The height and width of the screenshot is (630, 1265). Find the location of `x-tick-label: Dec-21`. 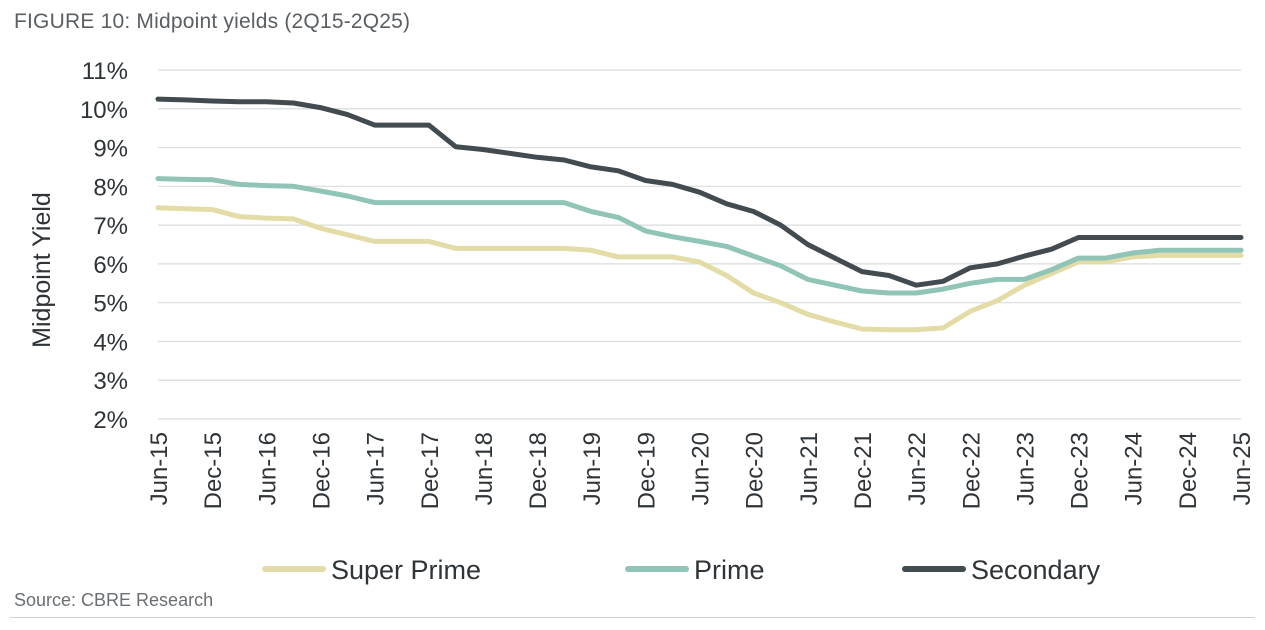

x-tick-label: Dec-21 is located at coordinates (863, 470).